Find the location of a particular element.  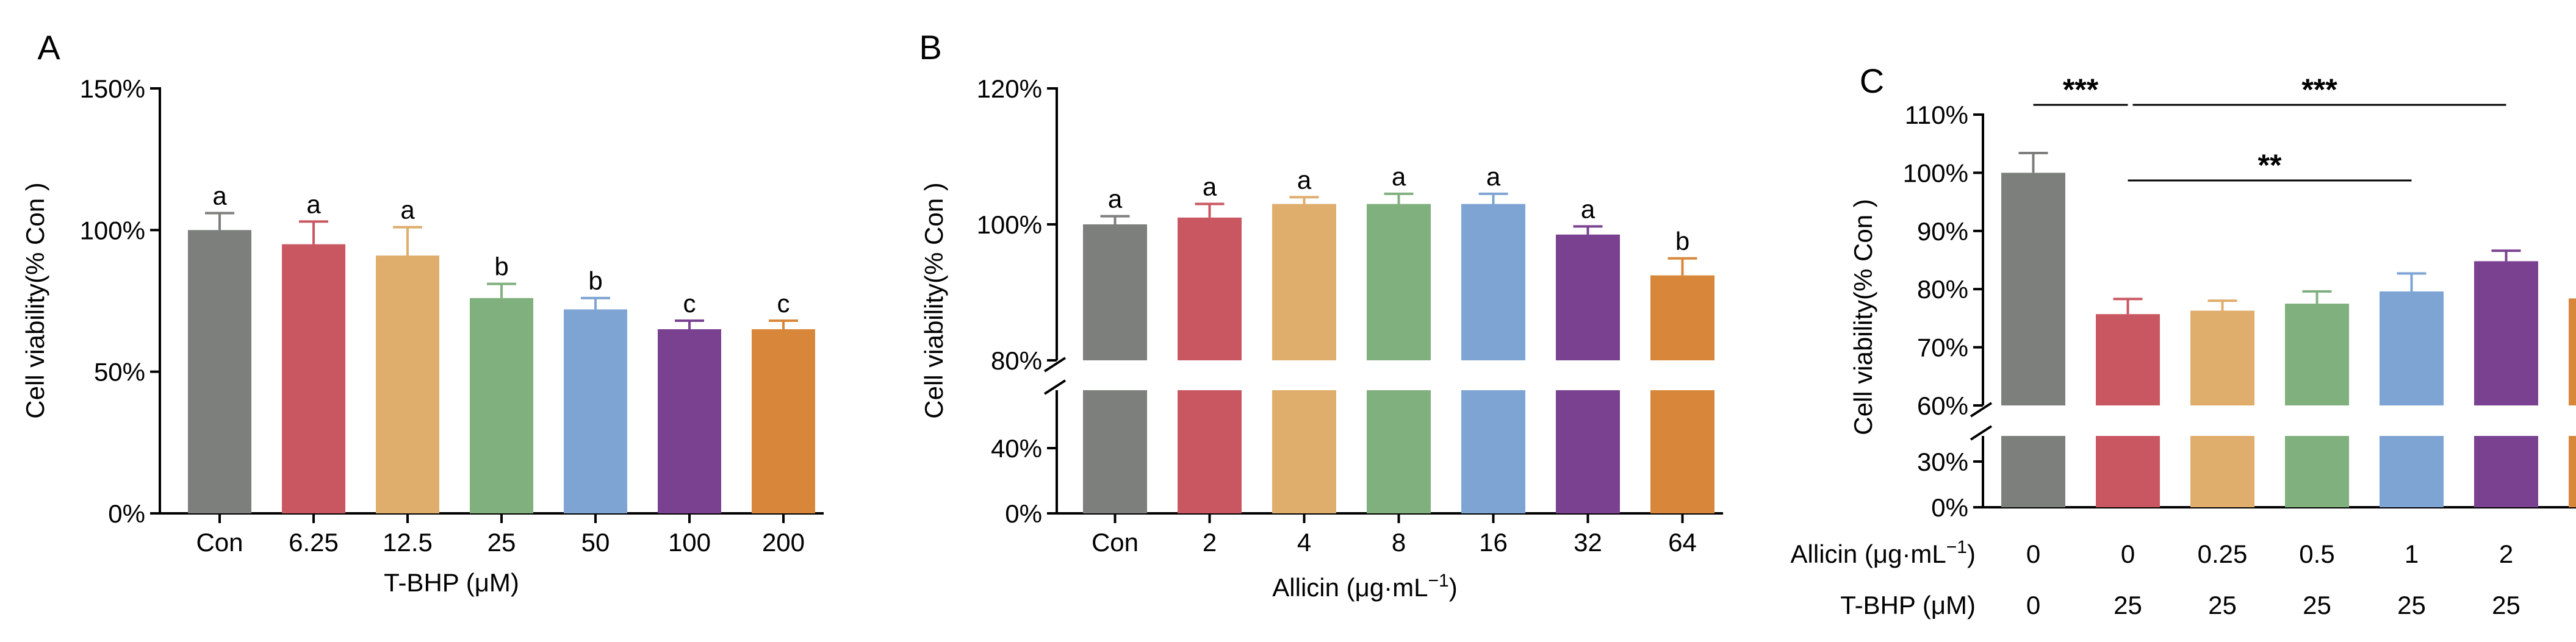

x-tick-label-b: 4 is located at coordinates (1304, 542).